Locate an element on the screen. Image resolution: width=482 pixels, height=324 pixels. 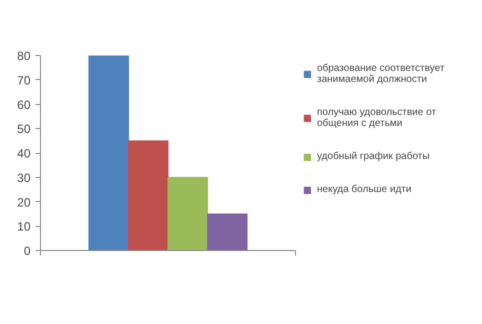
y-tick-label: 40 is located at coordinates (24, 153).